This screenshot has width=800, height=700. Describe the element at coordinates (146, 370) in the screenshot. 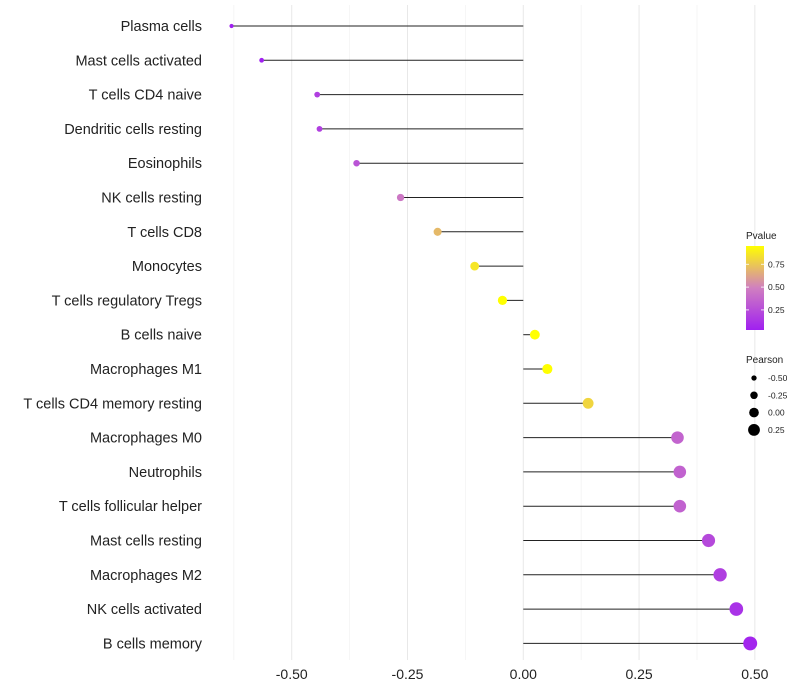

I see `category-label: Macrophages M1` at that location.